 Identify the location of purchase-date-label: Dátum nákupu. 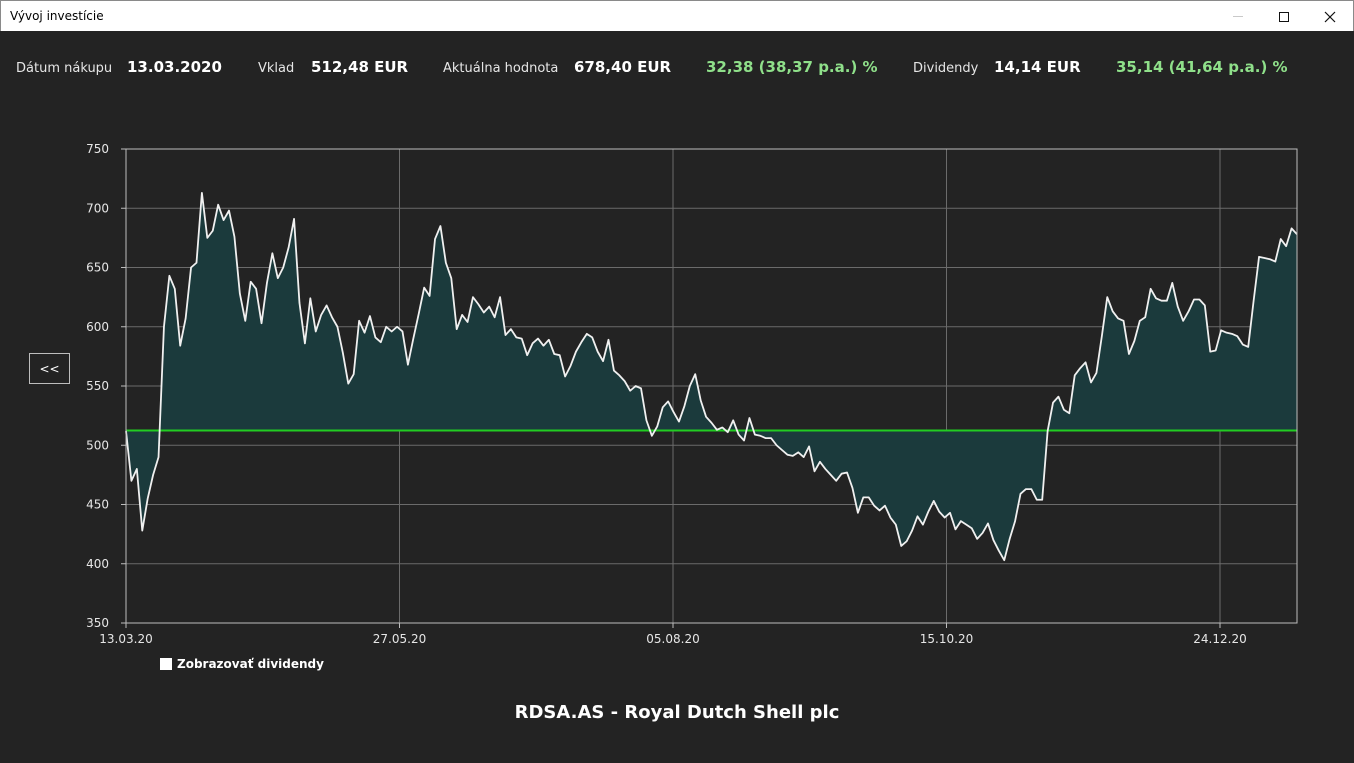
(64, 68).